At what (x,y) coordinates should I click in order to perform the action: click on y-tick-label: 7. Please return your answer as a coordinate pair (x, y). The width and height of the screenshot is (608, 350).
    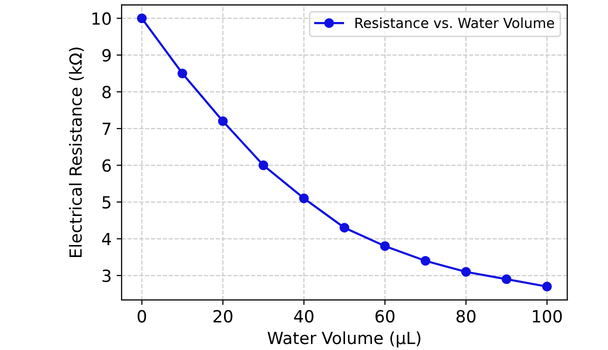
    Looking at the image, I should click on (106, 128).